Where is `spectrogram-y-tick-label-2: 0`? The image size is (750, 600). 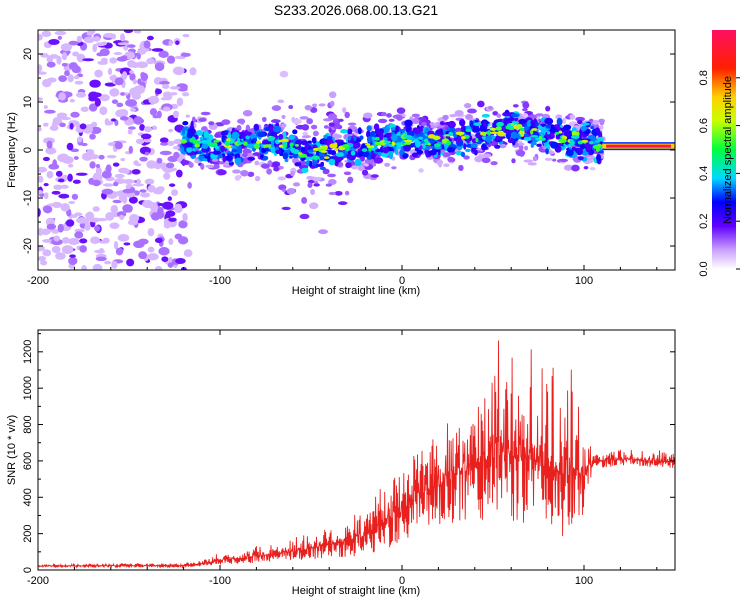
spectrogram-y-tick-label-2: 0 is located at coordinates (28, 150).